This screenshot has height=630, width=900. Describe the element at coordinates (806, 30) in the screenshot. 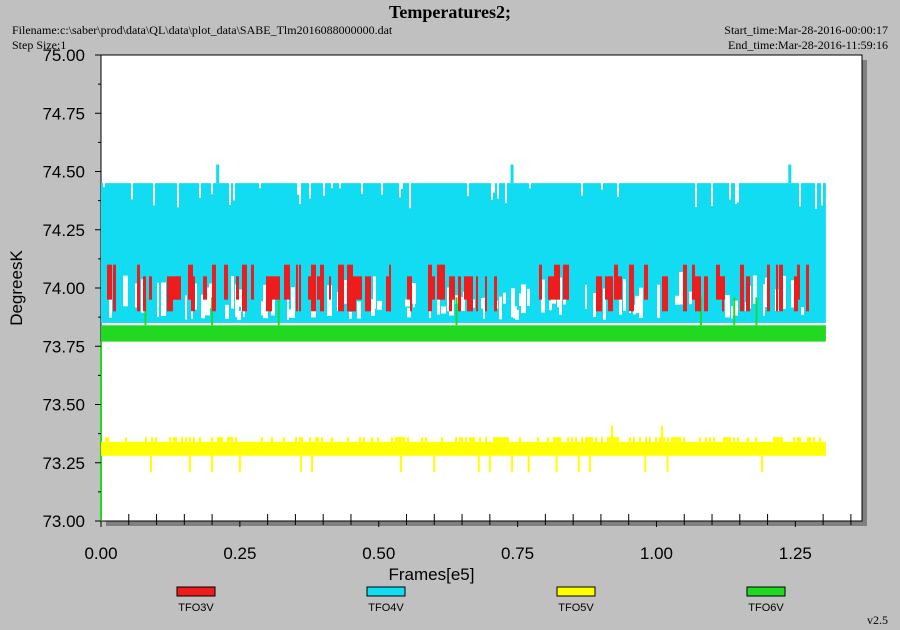

I see `start-time-label: Start_time:Mar-28-2016-00:00:17` at that location.